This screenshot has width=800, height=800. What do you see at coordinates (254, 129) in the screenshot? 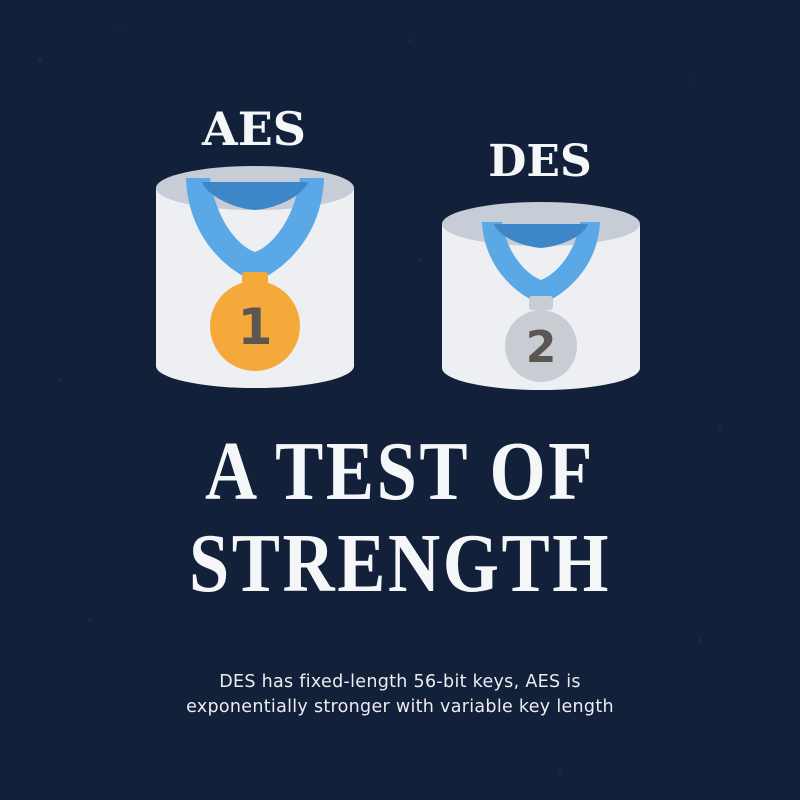
I see `first-place-label: AES` at bounding box center [254, 129].